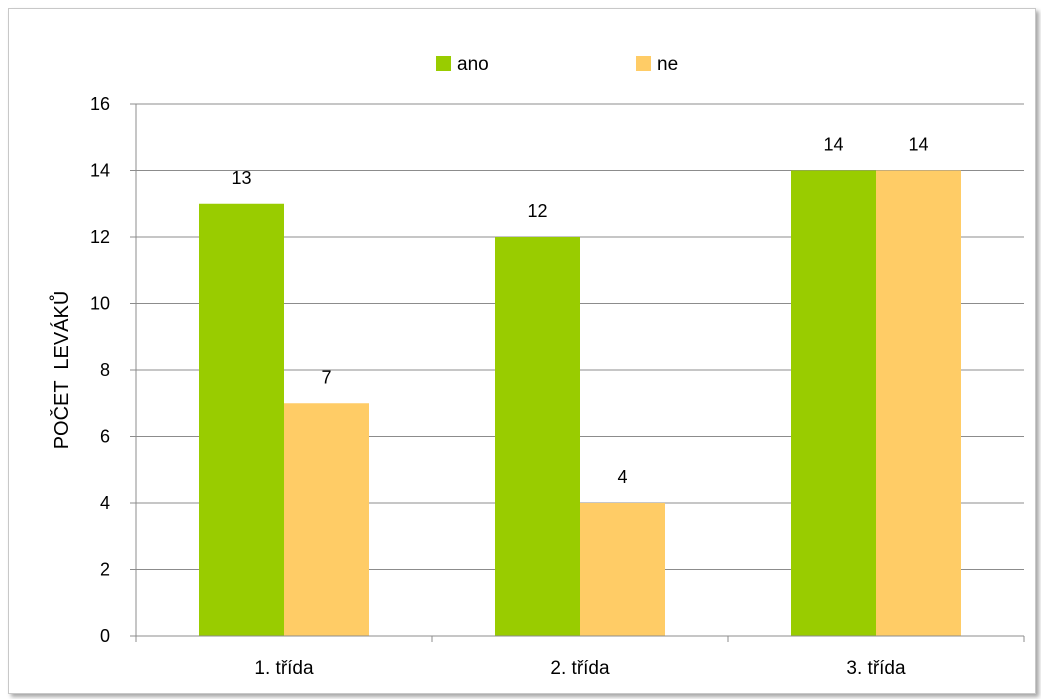  Describe the element at coordinates (105, 370) in the screenshot. I see `y-tick-label: 8` at that location.